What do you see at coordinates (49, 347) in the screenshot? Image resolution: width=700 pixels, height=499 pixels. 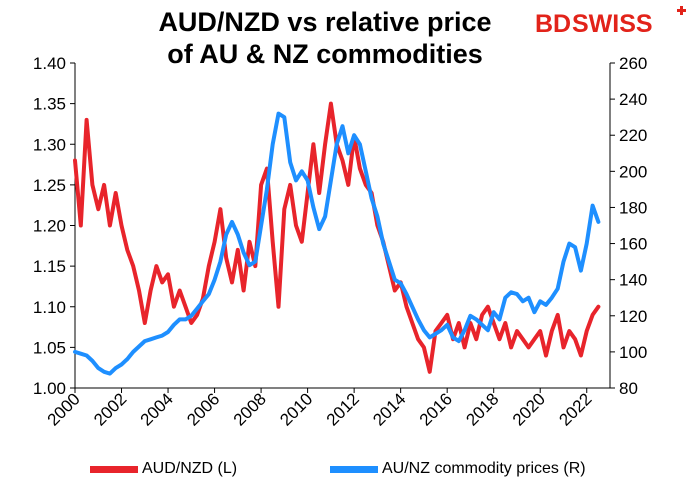 I see `y-left-tick-label: 1.05` at bounding box center [49, 347].